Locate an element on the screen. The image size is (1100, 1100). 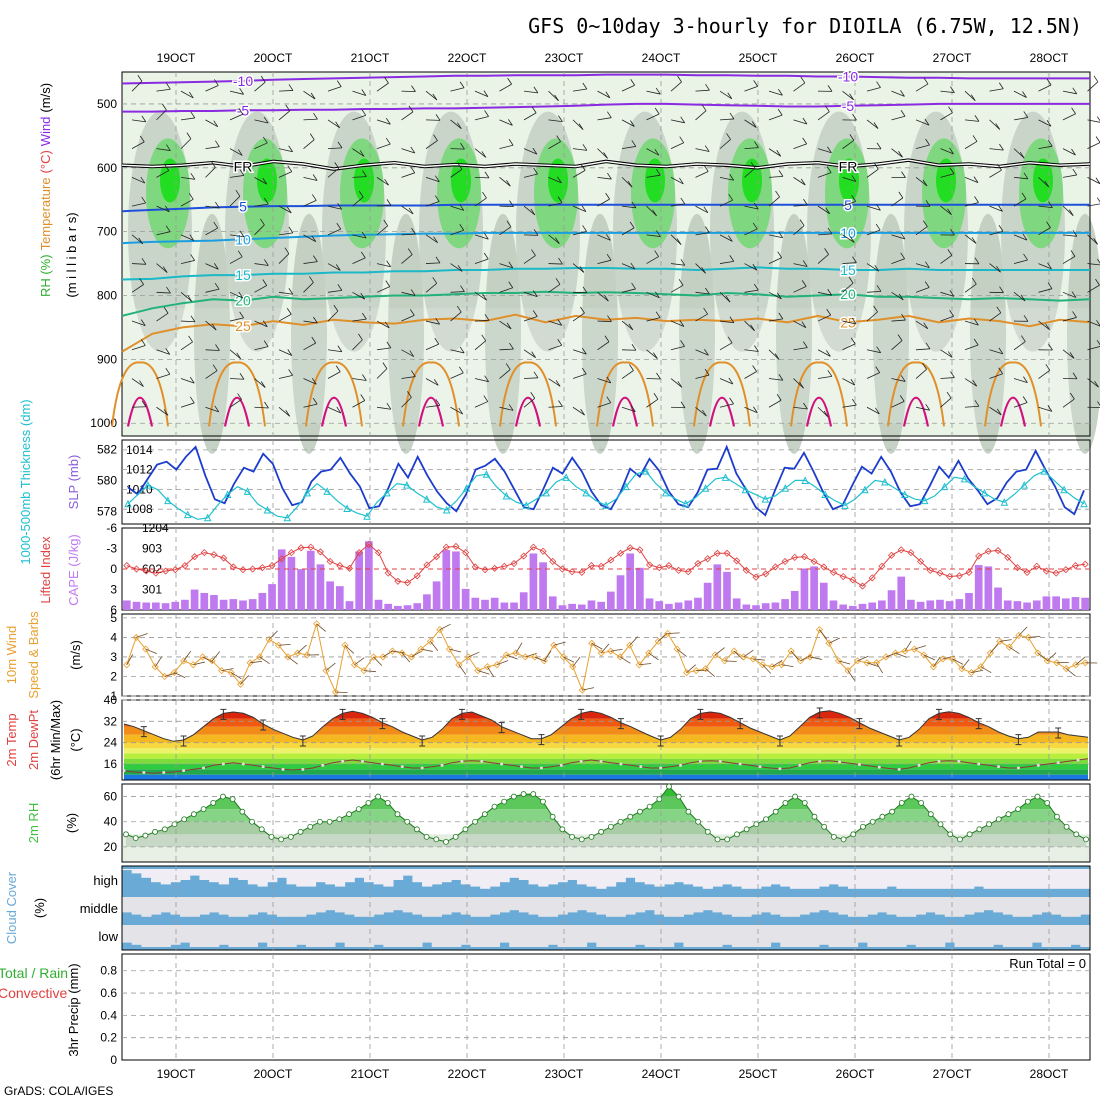
rh-plume-bright is located at coordinates (267, 180).